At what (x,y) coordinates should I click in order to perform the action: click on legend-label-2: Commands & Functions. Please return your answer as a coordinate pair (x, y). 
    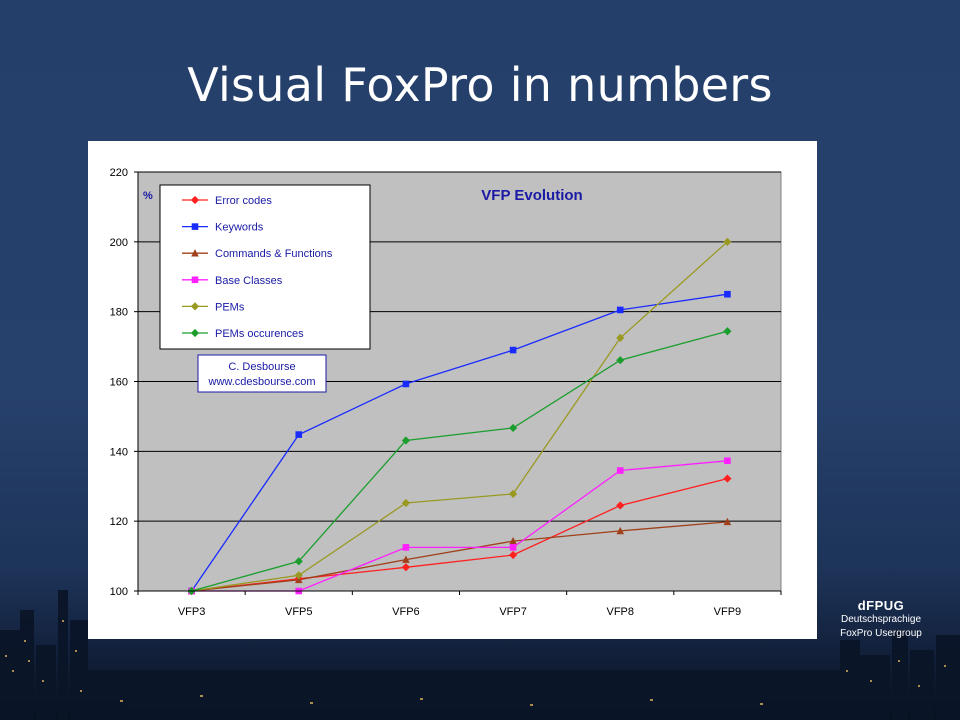
    Looking at the image, I should click on (274, 254).